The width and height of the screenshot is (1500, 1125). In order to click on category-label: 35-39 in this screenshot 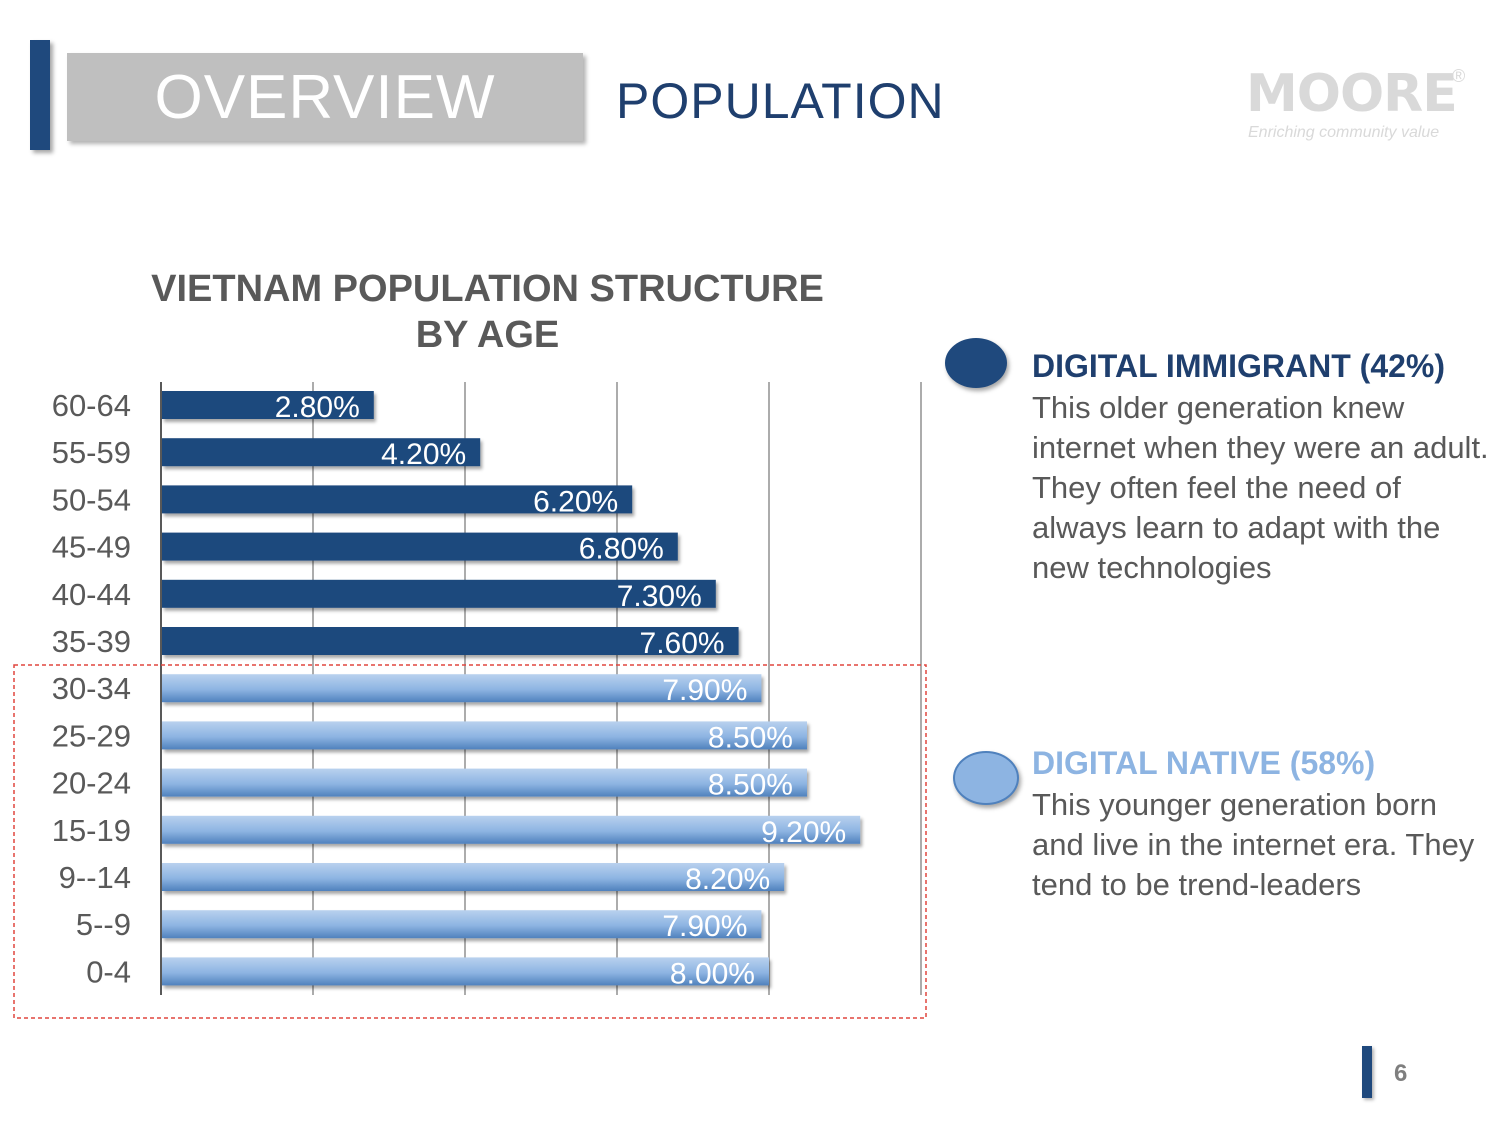, I will do `click(91, 641)`.